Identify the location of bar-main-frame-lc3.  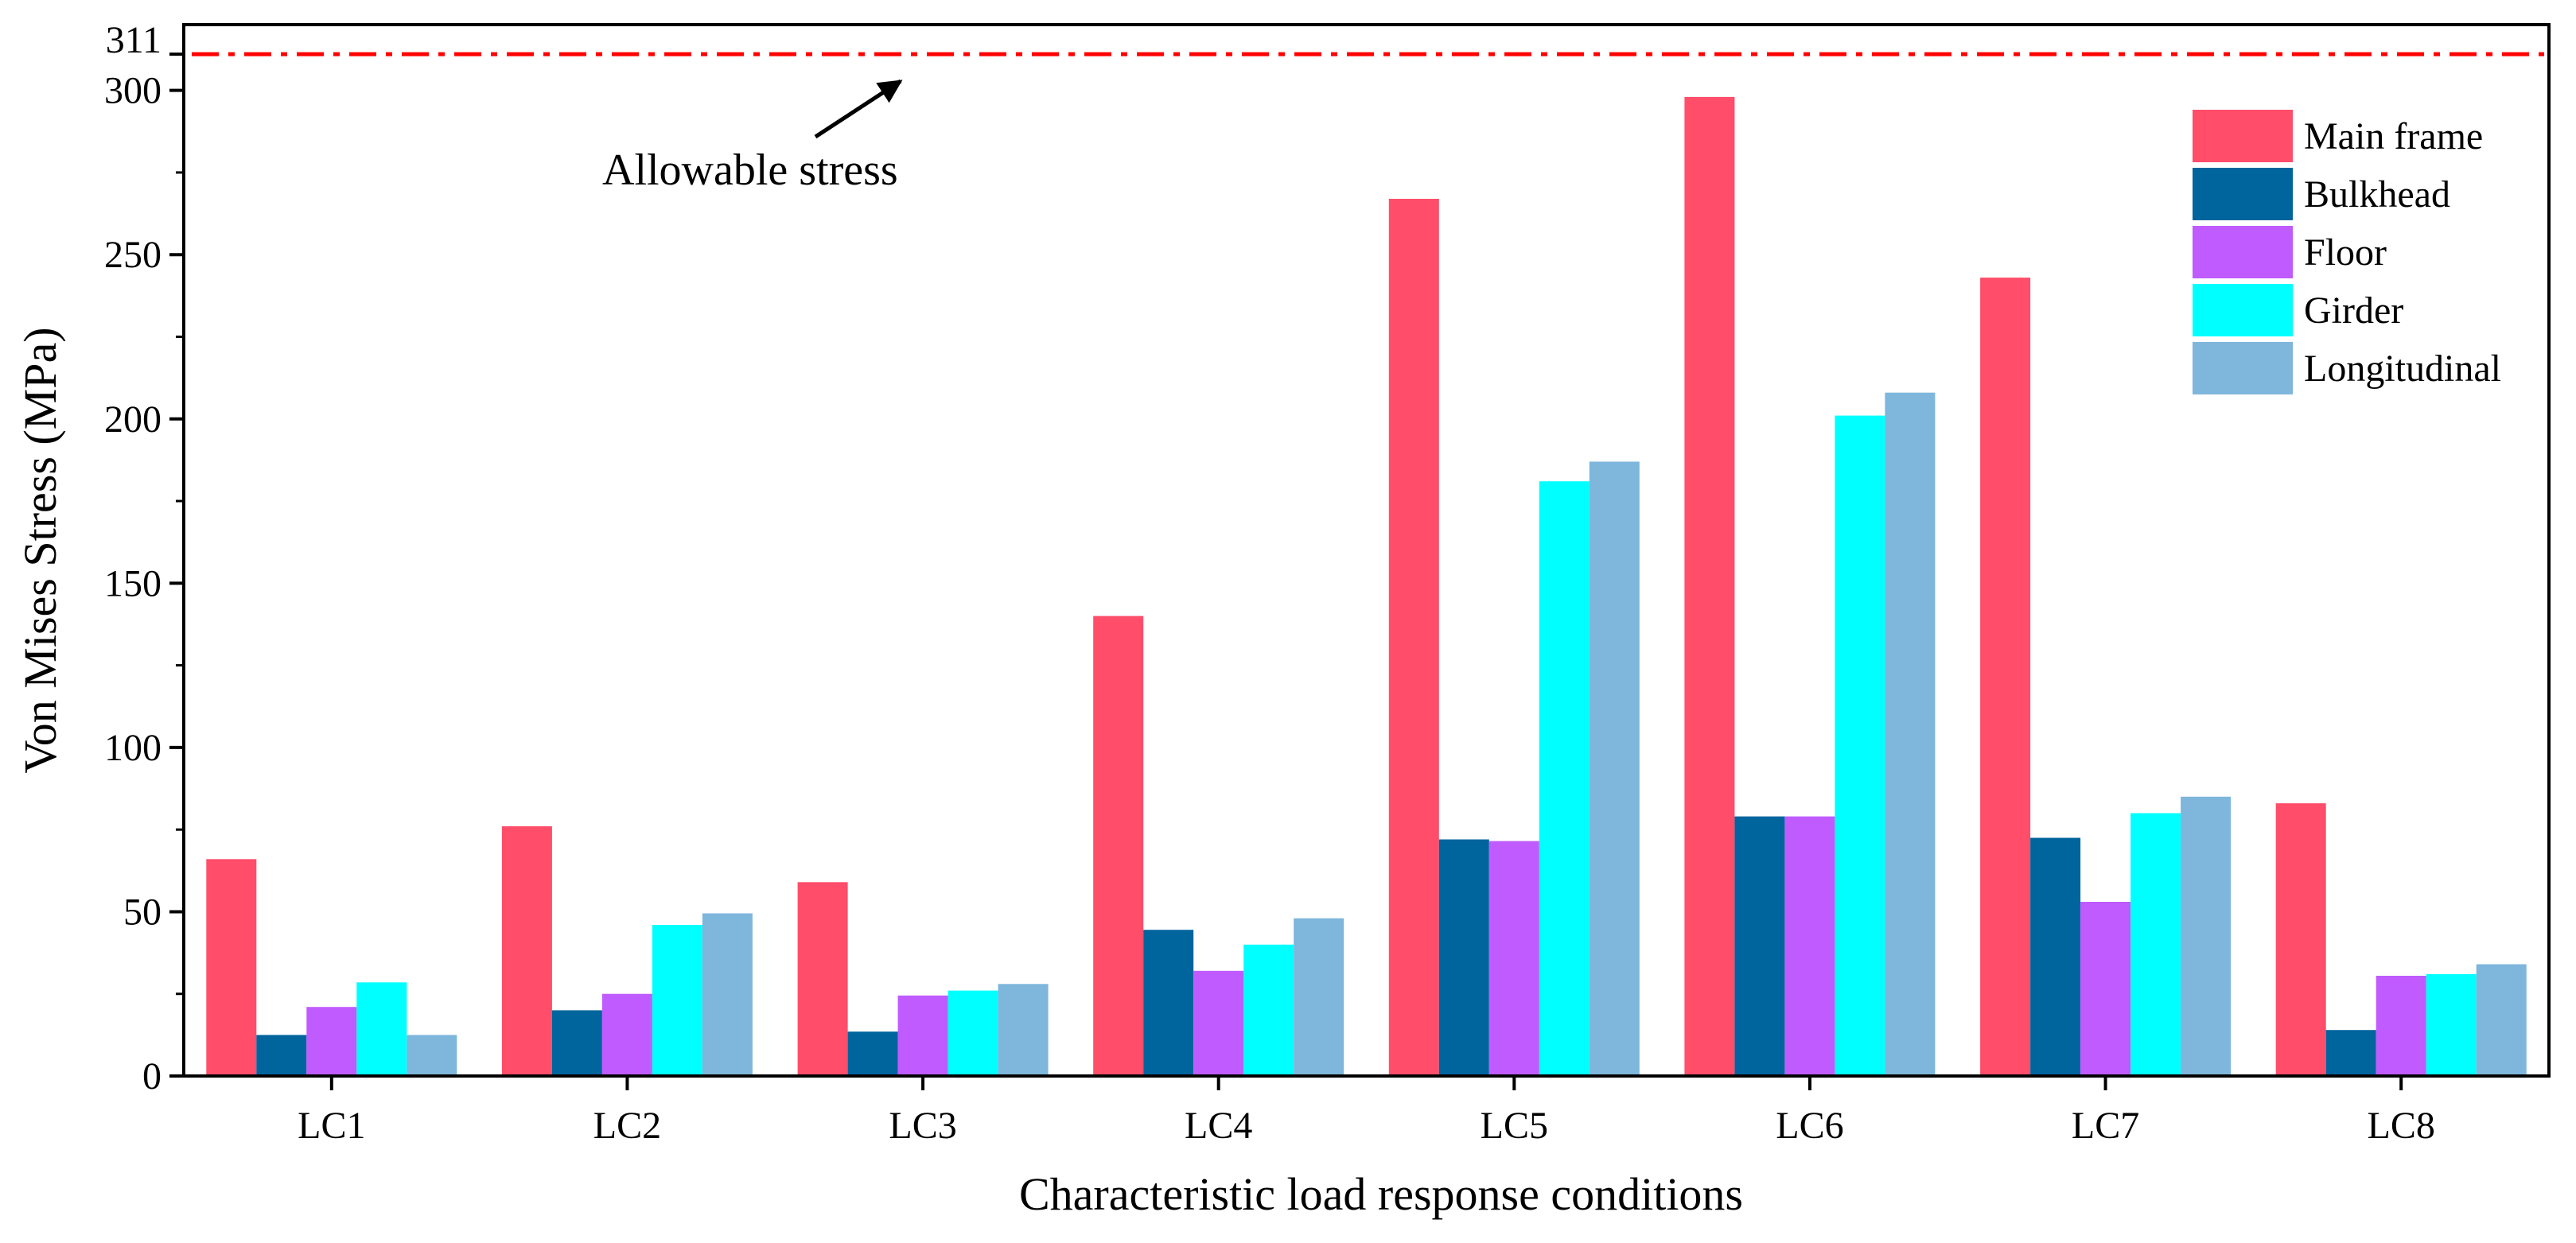
(823, 979).